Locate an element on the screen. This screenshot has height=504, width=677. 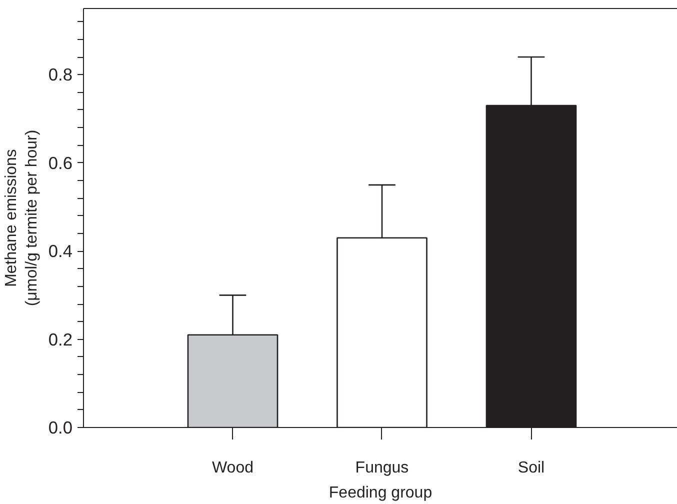
y-tick-label: 0.0 is located at coordinates (60, 428).